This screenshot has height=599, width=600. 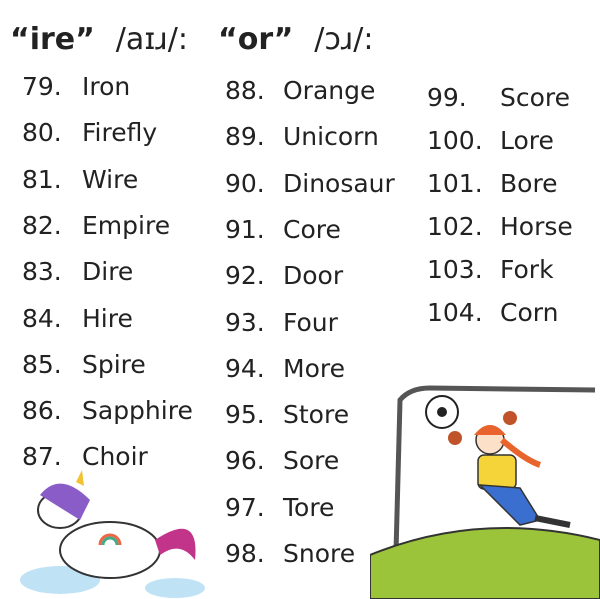 I want to click on item-word: Corn, so click(x=529, y=312).